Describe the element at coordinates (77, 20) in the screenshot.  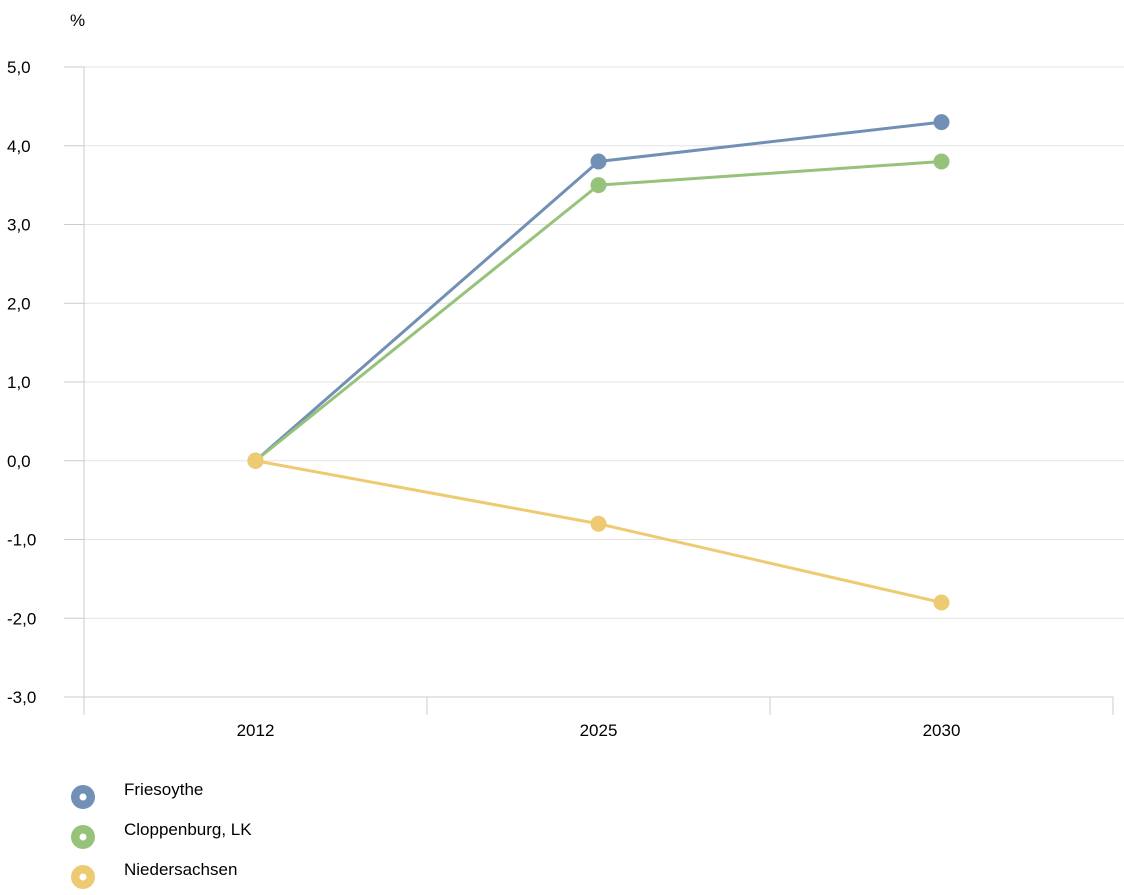
I see `y-axis-unit-label: %` at that location.